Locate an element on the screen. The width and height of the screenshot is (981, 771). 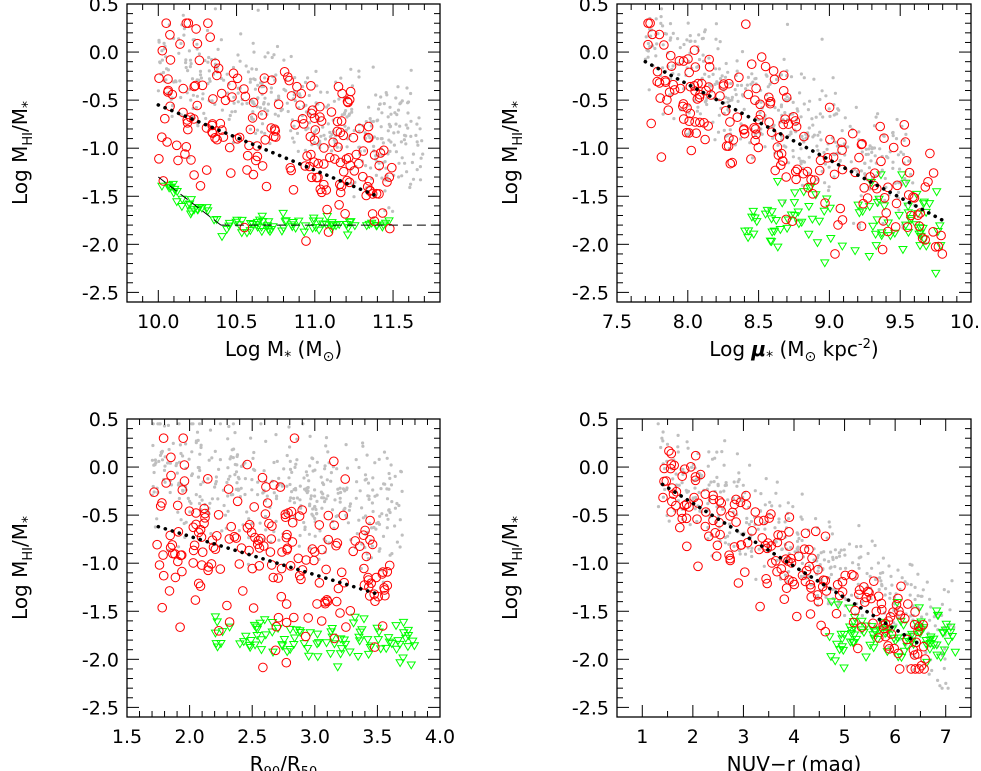
plot-frame is located at coordinates (794, 153).